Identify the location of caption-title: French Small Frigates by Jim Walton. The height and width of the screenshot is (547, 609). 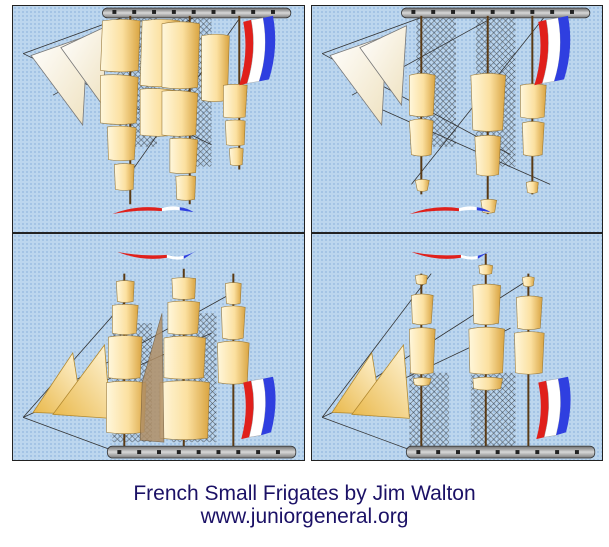
(304, 493).